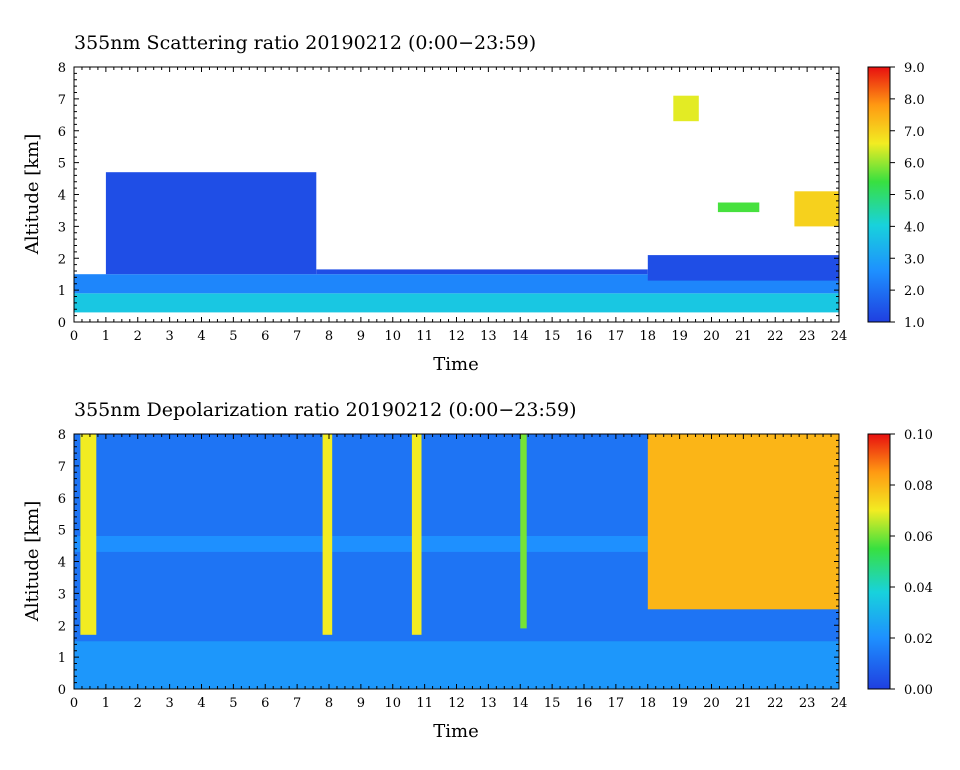  What do you see at coordinates (488, 703) in the screenshot?
I see `x-tick-label: 13` at bounding box center [488, 703].